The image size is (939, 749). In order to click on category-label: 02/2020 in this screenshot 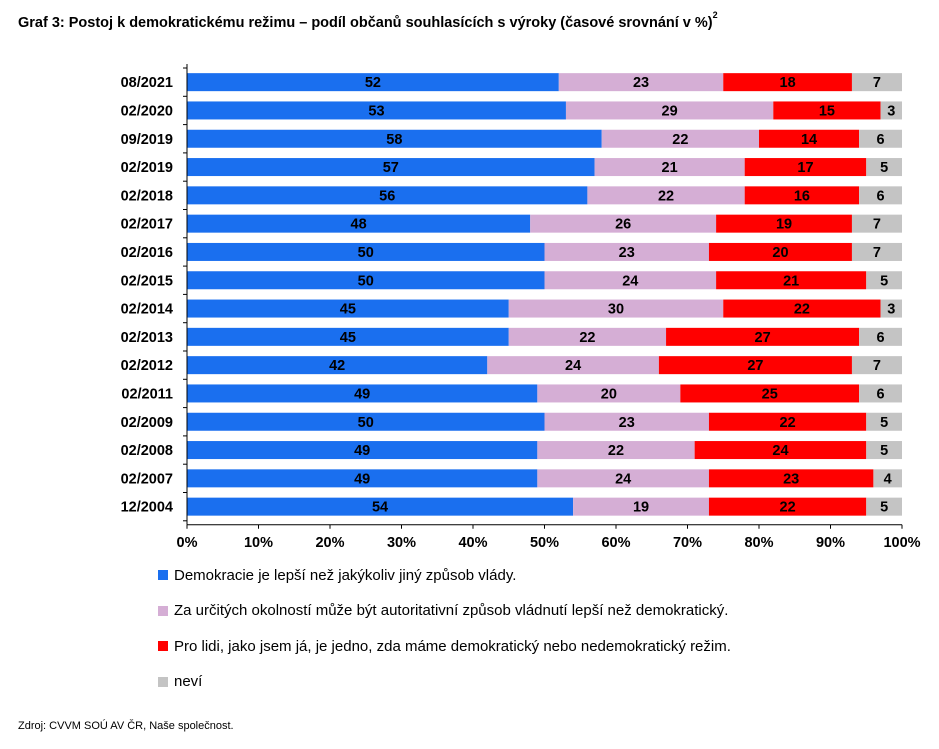, I will do `click(147, 111)`.